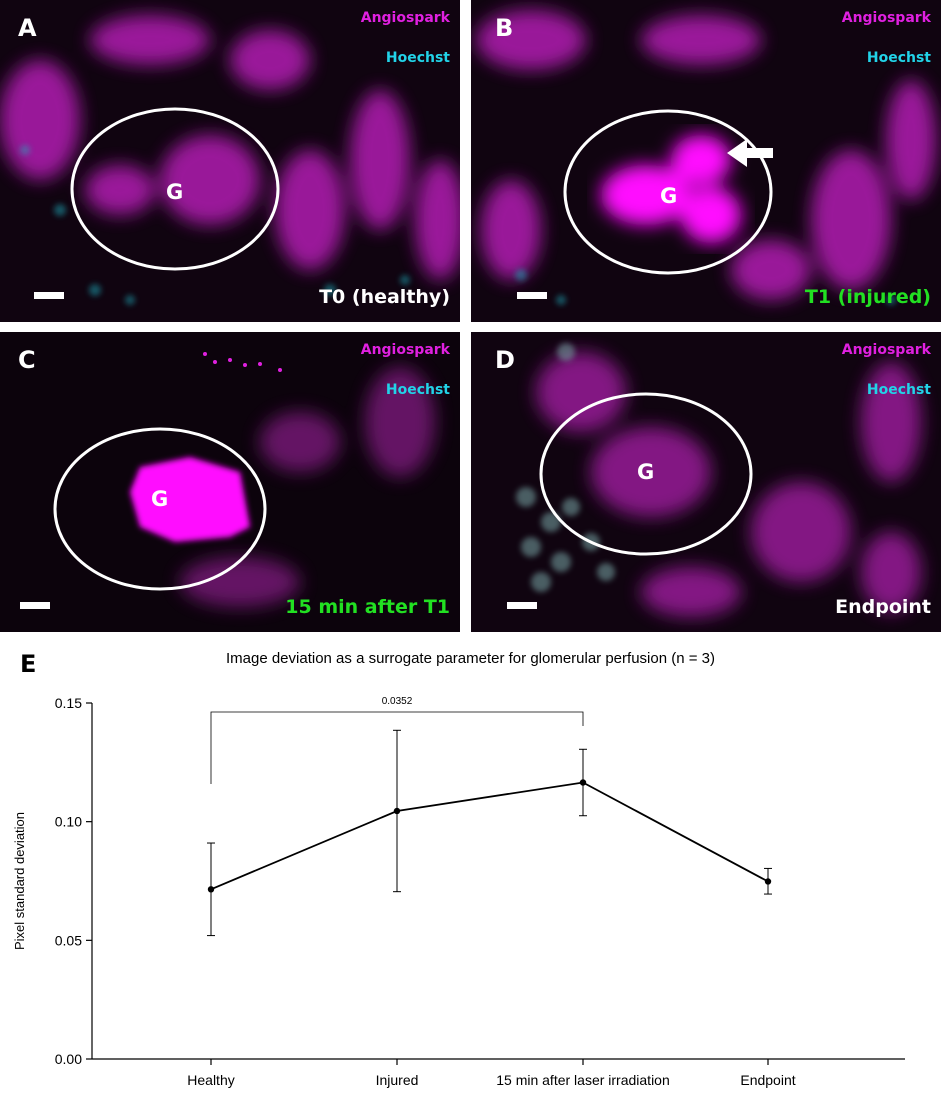  I want to click on panel-label: B, so click(504, 28).